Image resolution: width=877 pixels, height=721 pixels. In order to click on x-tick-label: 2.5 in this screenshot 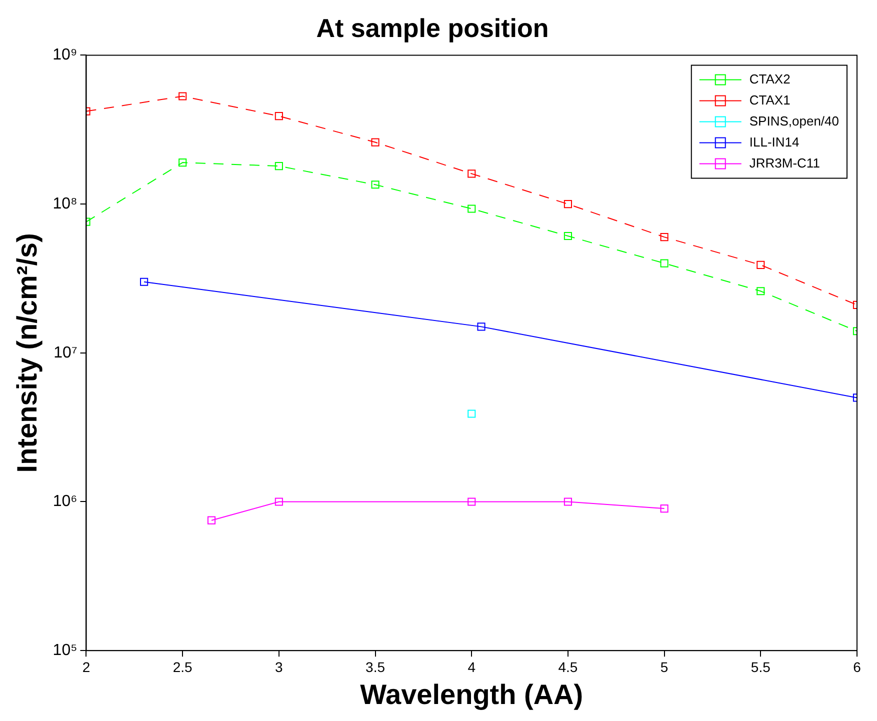, I will do `click(182, 666)`.